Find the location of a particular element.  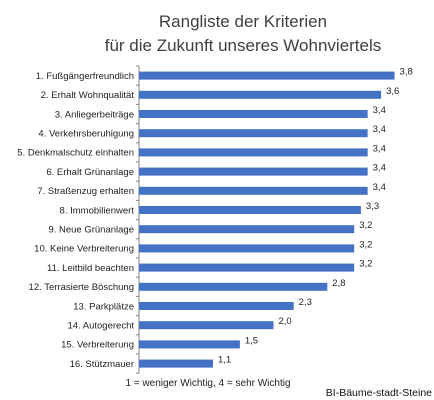

value-label: 3,3 is located at coordinates (372, 206).